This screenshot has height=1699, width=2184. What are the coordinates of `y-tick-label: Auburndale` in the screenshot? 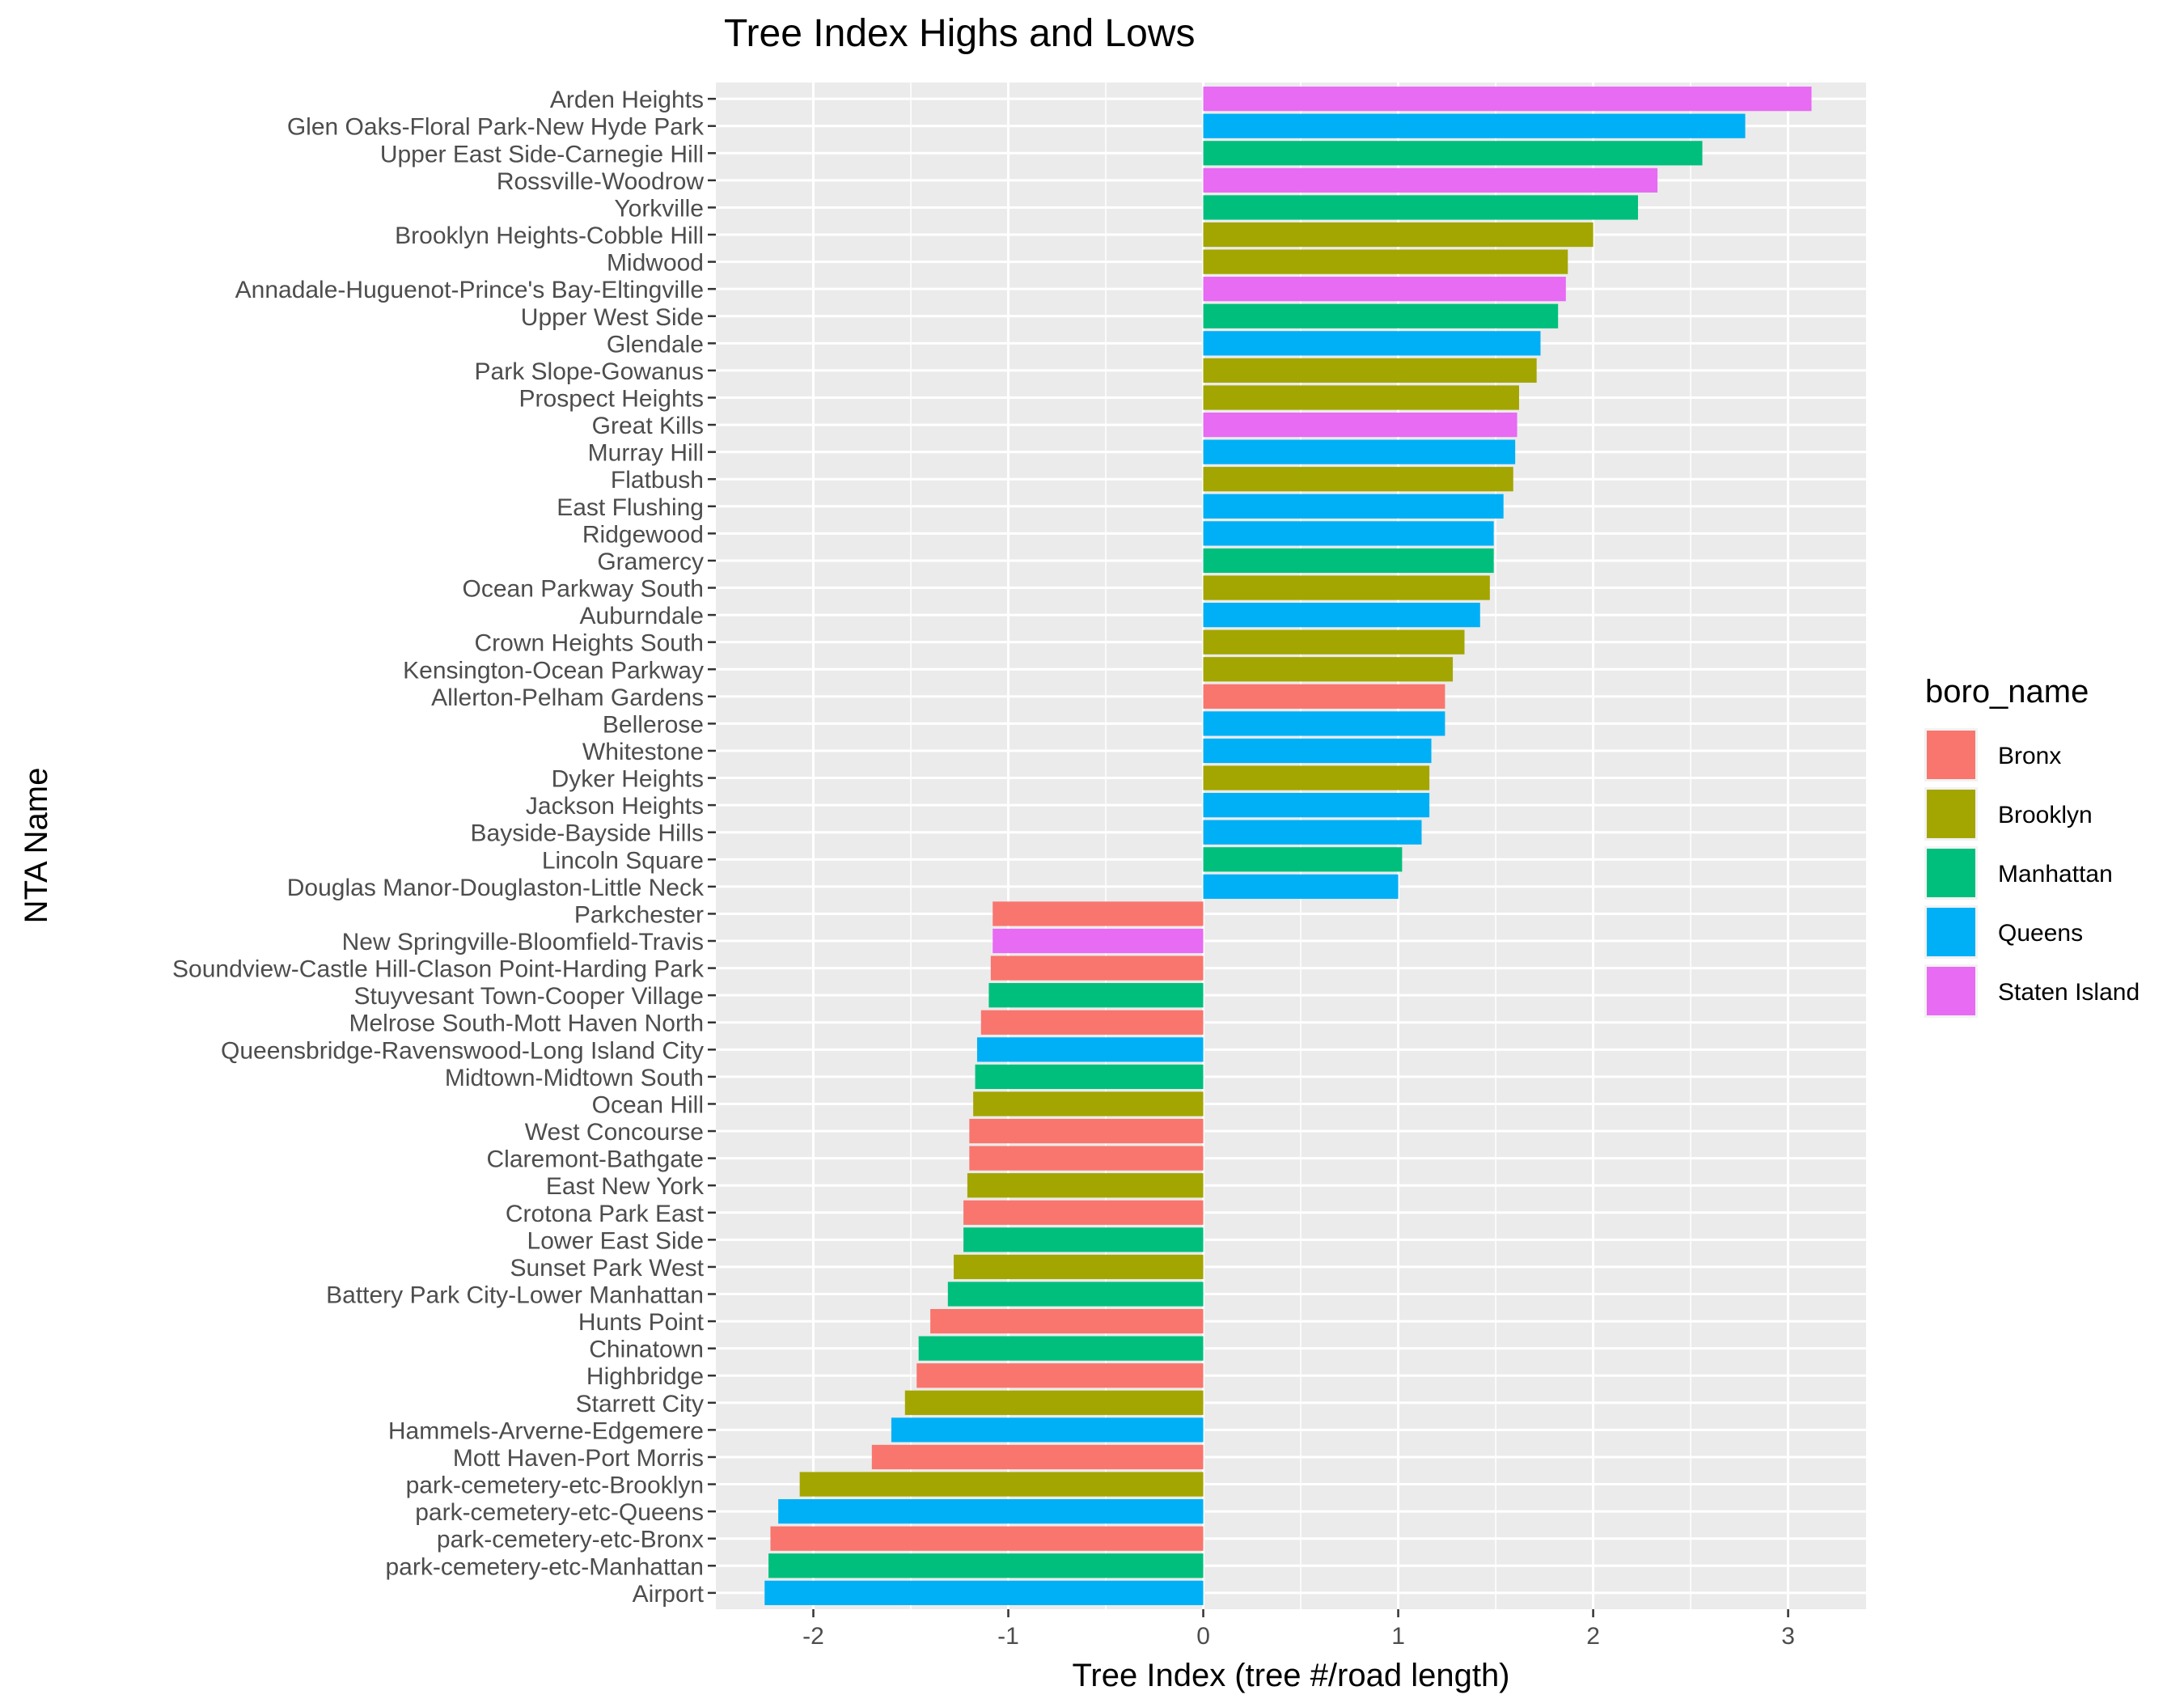 It's located at (642, 616).